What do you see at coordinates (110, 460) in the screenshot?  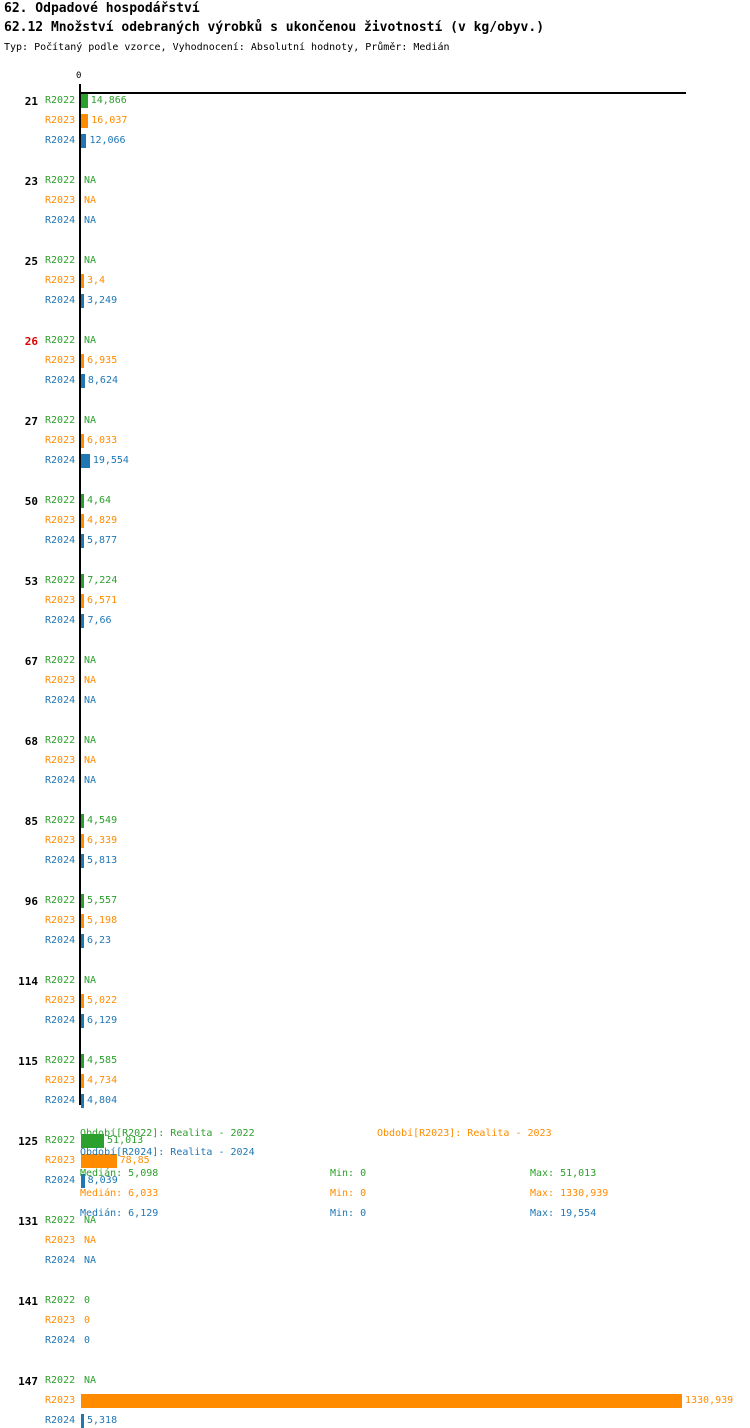 I see `bar-value-label: 19,554` at bounding box center [110, 460].